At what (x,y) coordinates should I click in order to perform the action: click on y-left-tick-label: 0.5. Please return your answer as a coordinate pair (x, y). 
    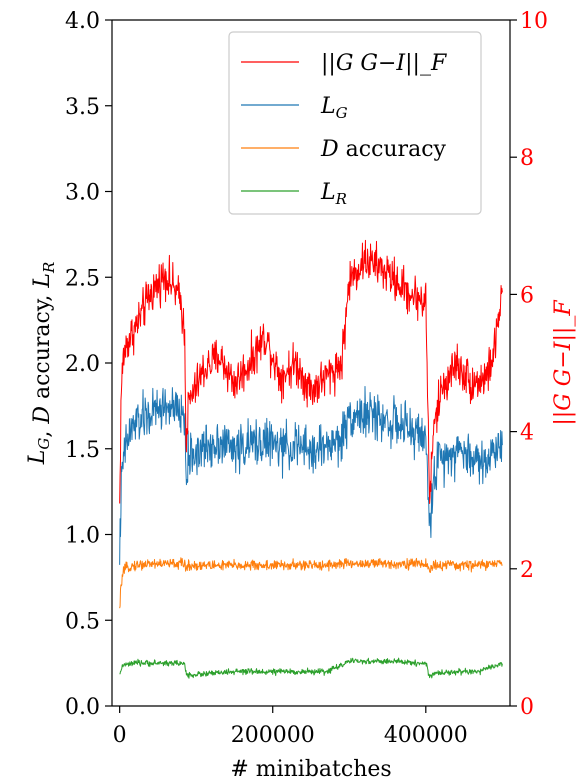
    Looking at the image, I should click on (82, 621).